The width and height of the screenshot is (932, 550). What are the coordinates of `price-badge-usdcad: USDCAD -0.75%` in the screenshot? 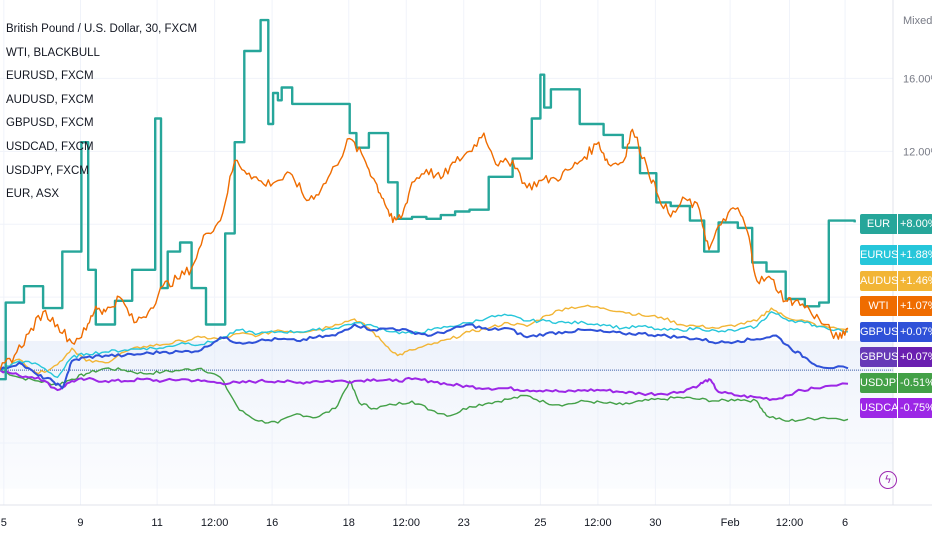 It's located at (896, 408).